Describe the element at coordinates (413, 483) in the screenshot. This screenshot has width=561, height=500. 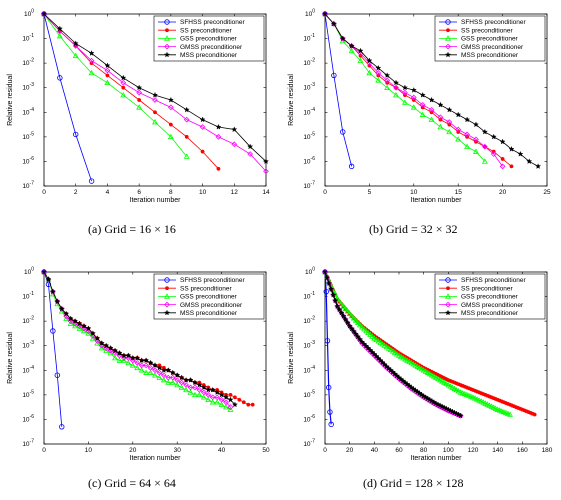
I see `chart-caption-d: (d) Grid = 128 × 128` at that location.